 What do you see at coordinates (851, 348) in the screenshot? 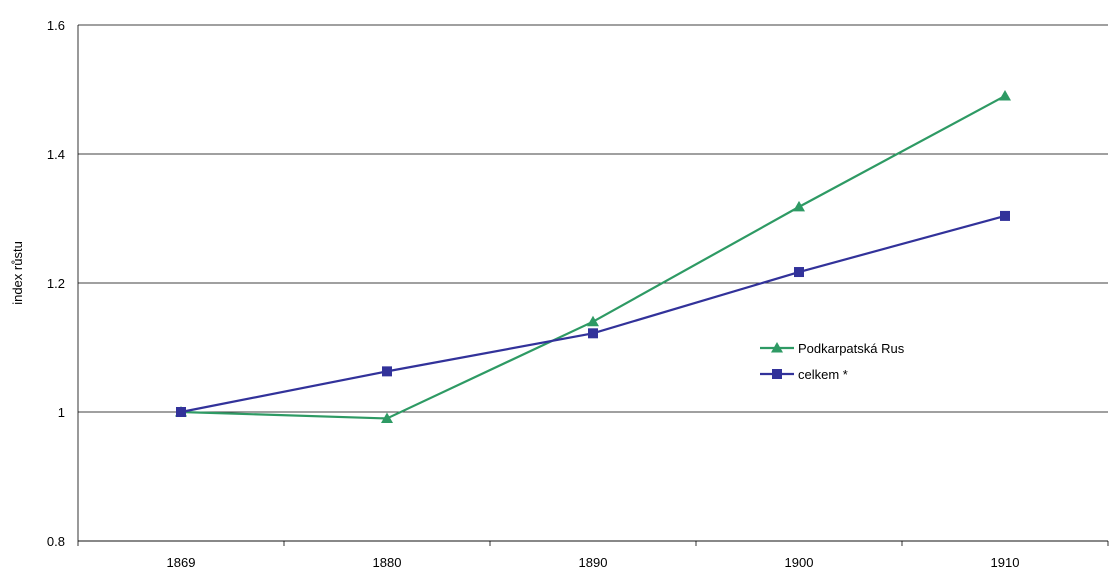
I see `legend-label: Podkarpatská Rus` at bounding box center [851, 348].